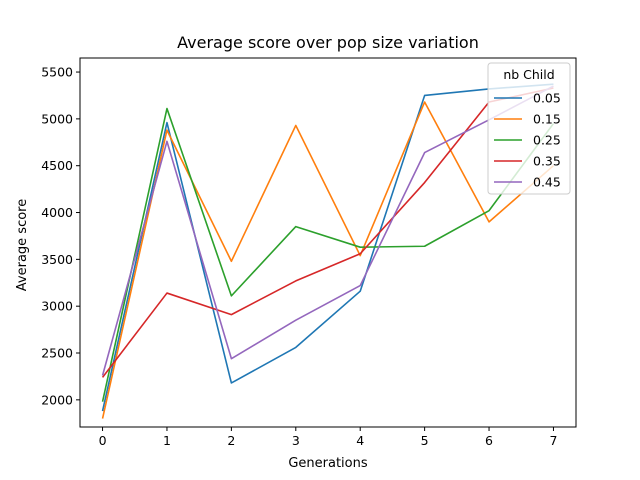  Describe the element at coordinates (57, 399) in the screenshot. I see `y-tick-label: 2000` at that location.